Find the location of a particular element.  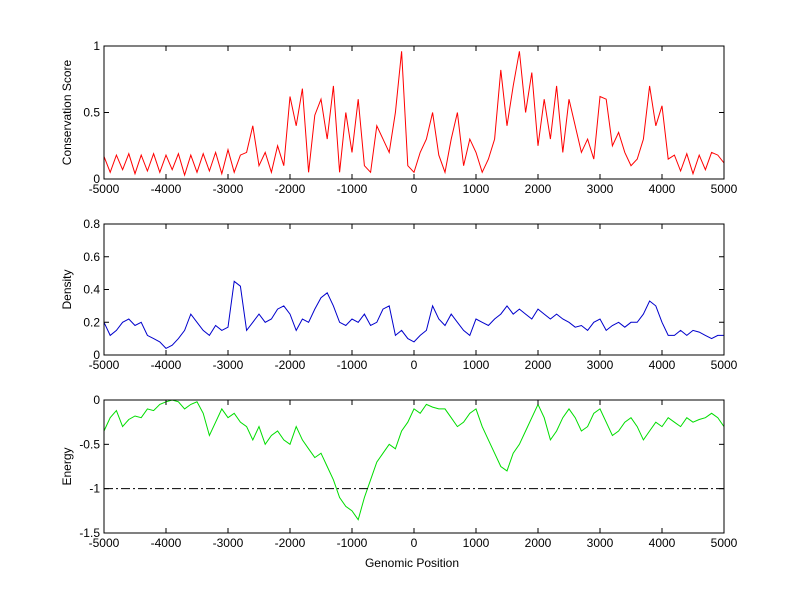

y-axis-label: Conservation Score is located at coordinates (67, 112).